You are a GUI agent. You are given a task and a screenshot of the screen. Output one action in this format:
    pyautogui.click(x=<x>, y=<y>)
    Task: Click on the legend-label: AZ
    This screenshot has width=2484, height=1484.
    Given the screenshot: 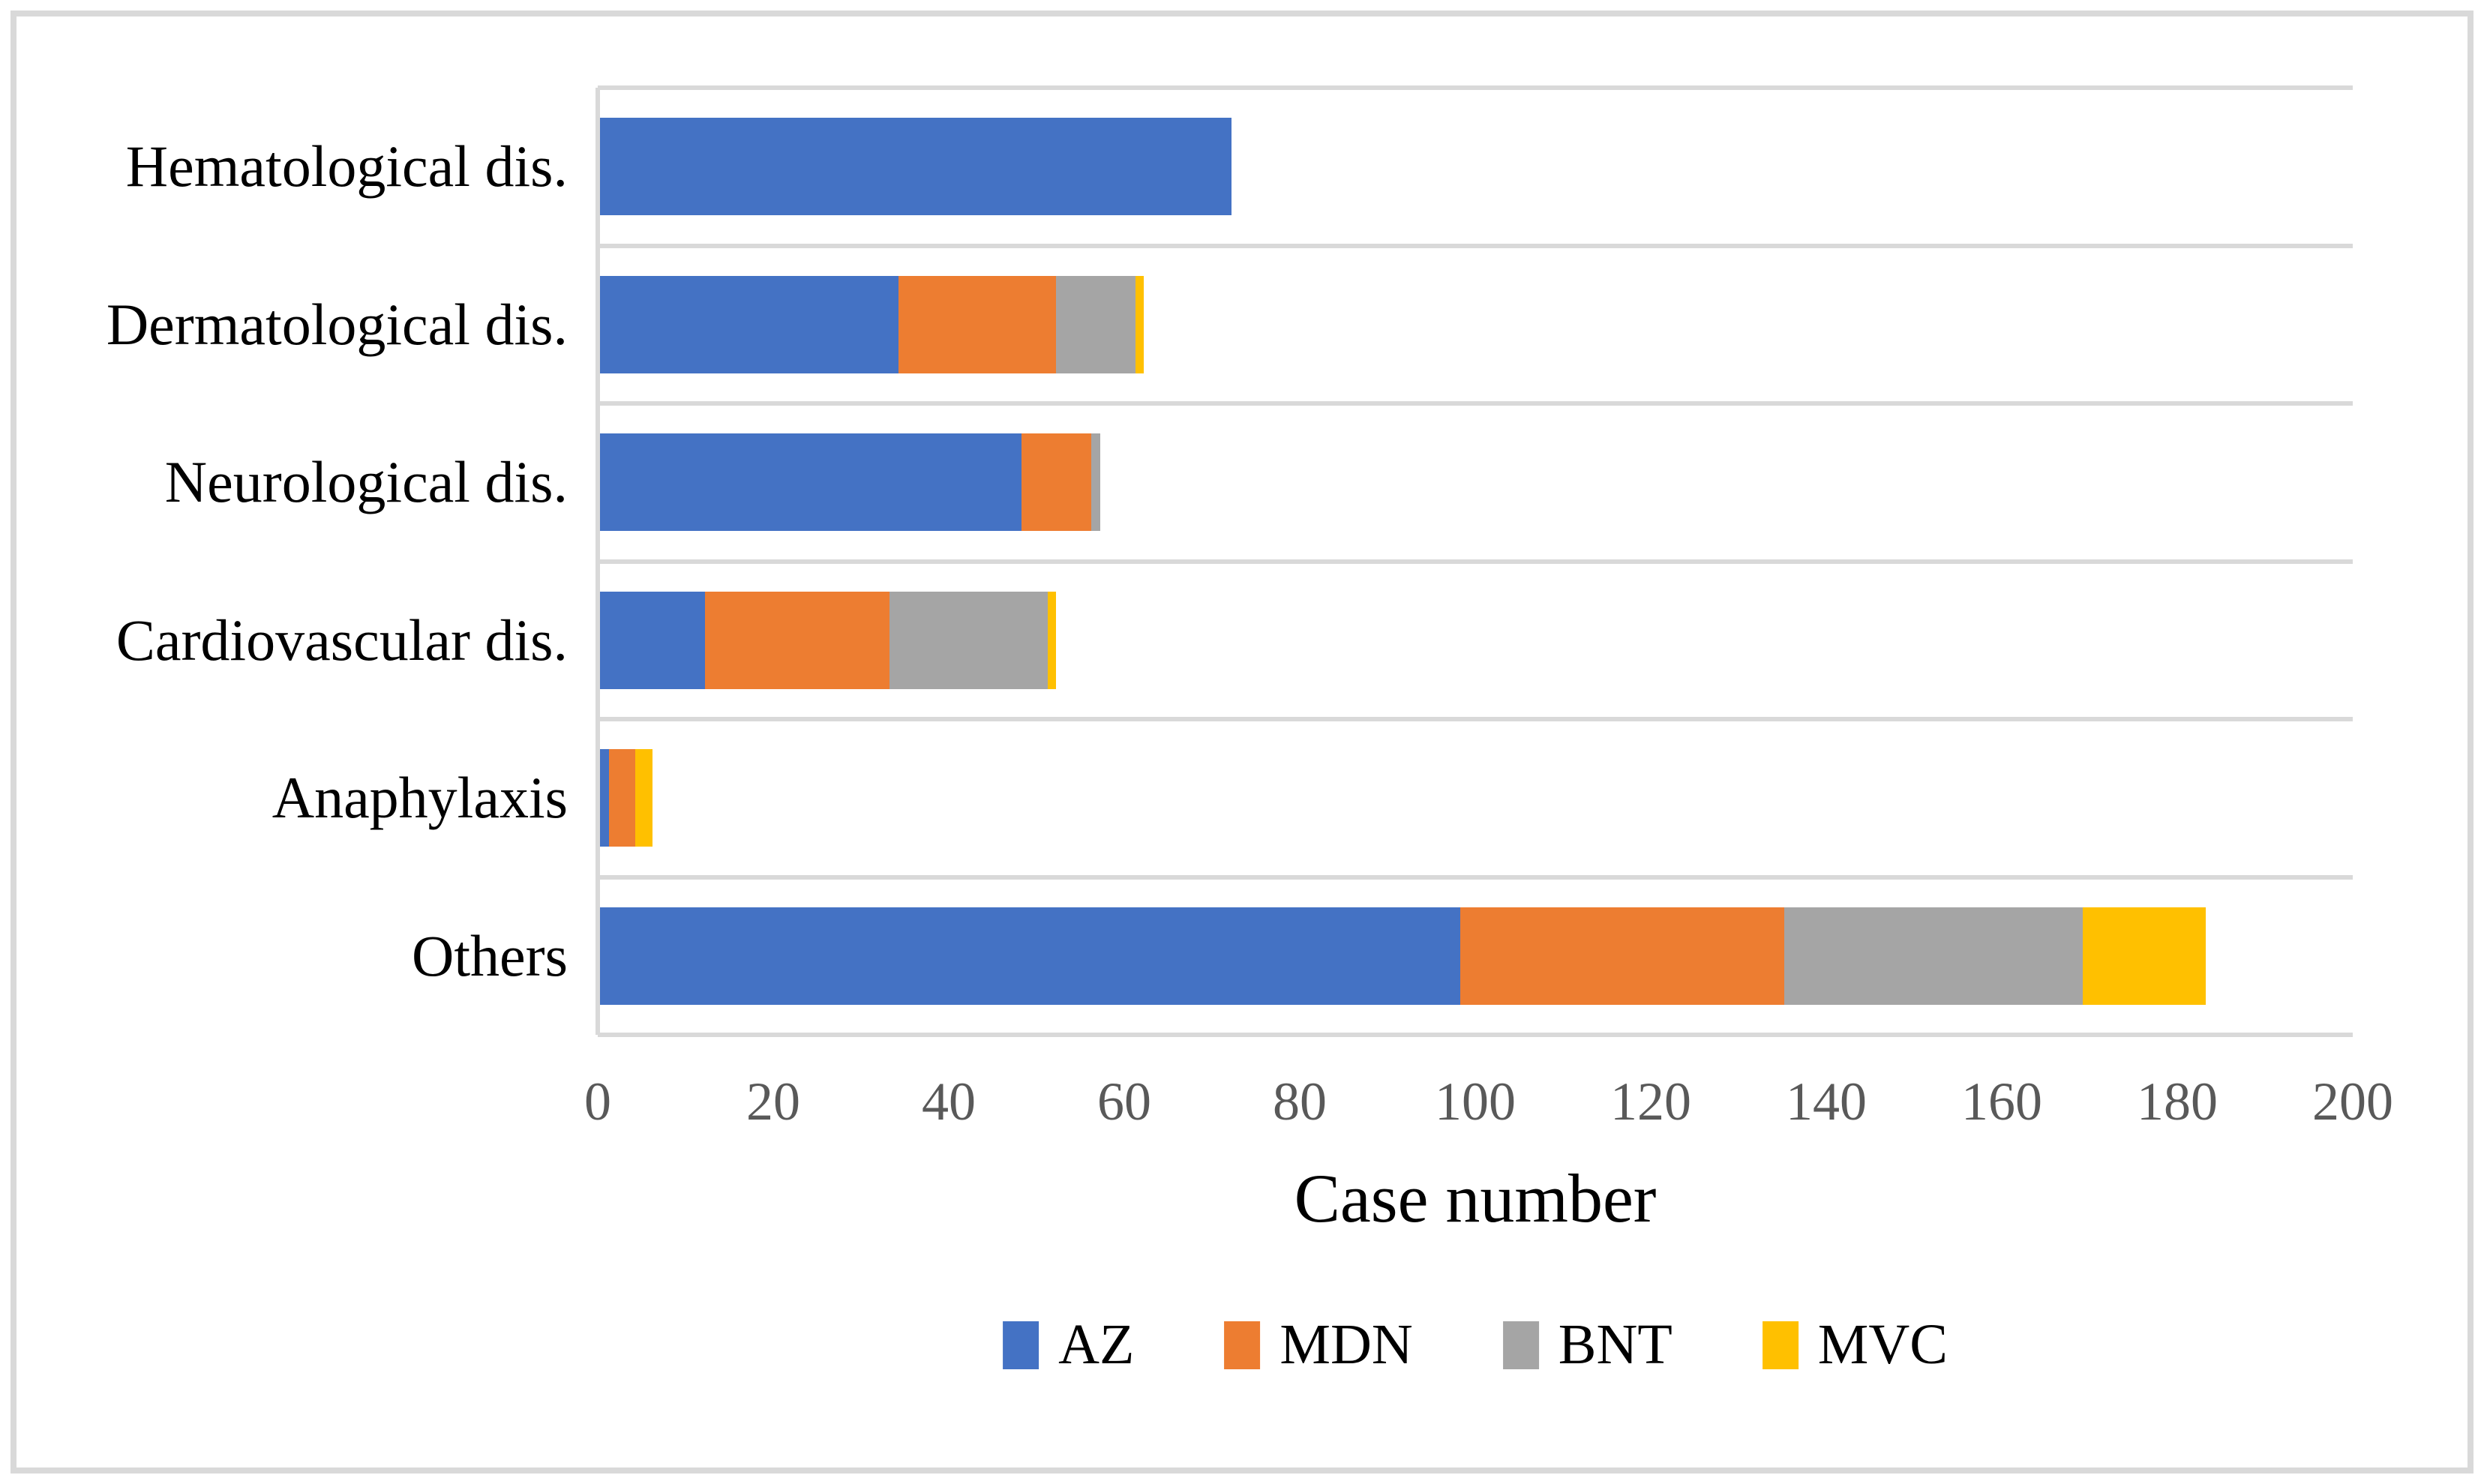 What is the action you would take?
    pyautogui.click(x=1096, y=1344)
    